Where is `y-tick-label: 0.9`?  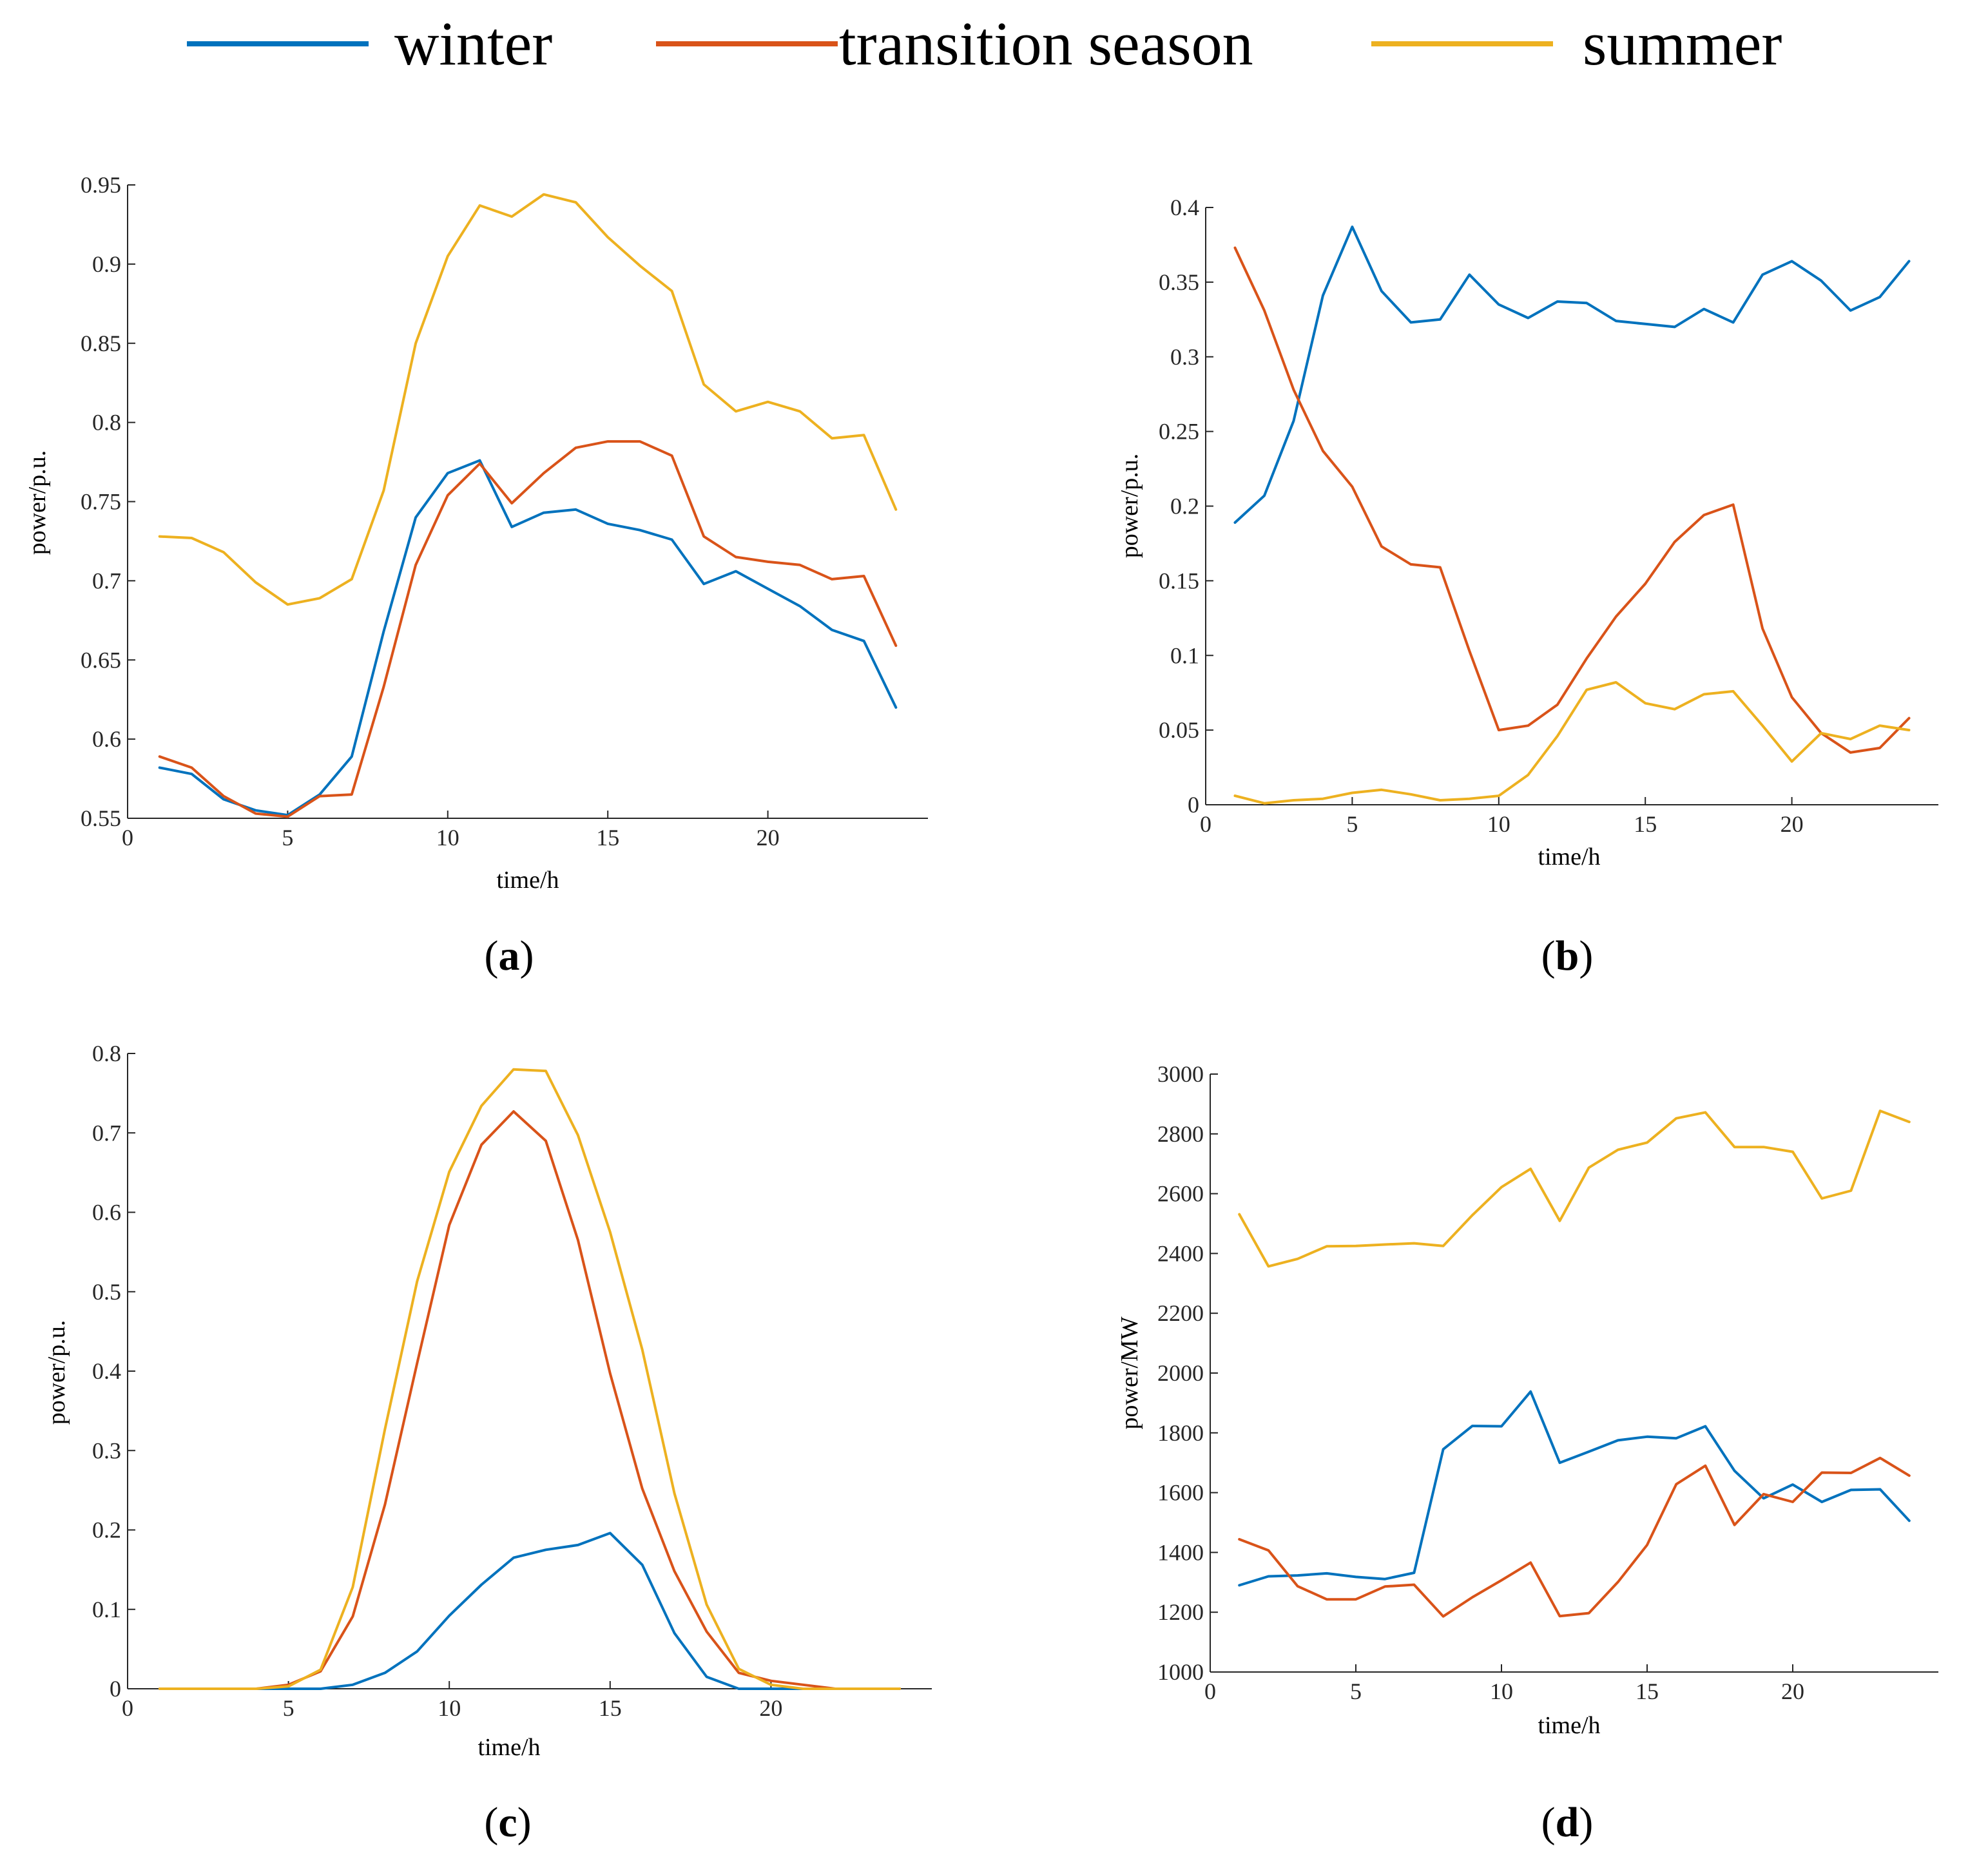 y-tick-label: 0.9 is located at coordinates (106, 264).